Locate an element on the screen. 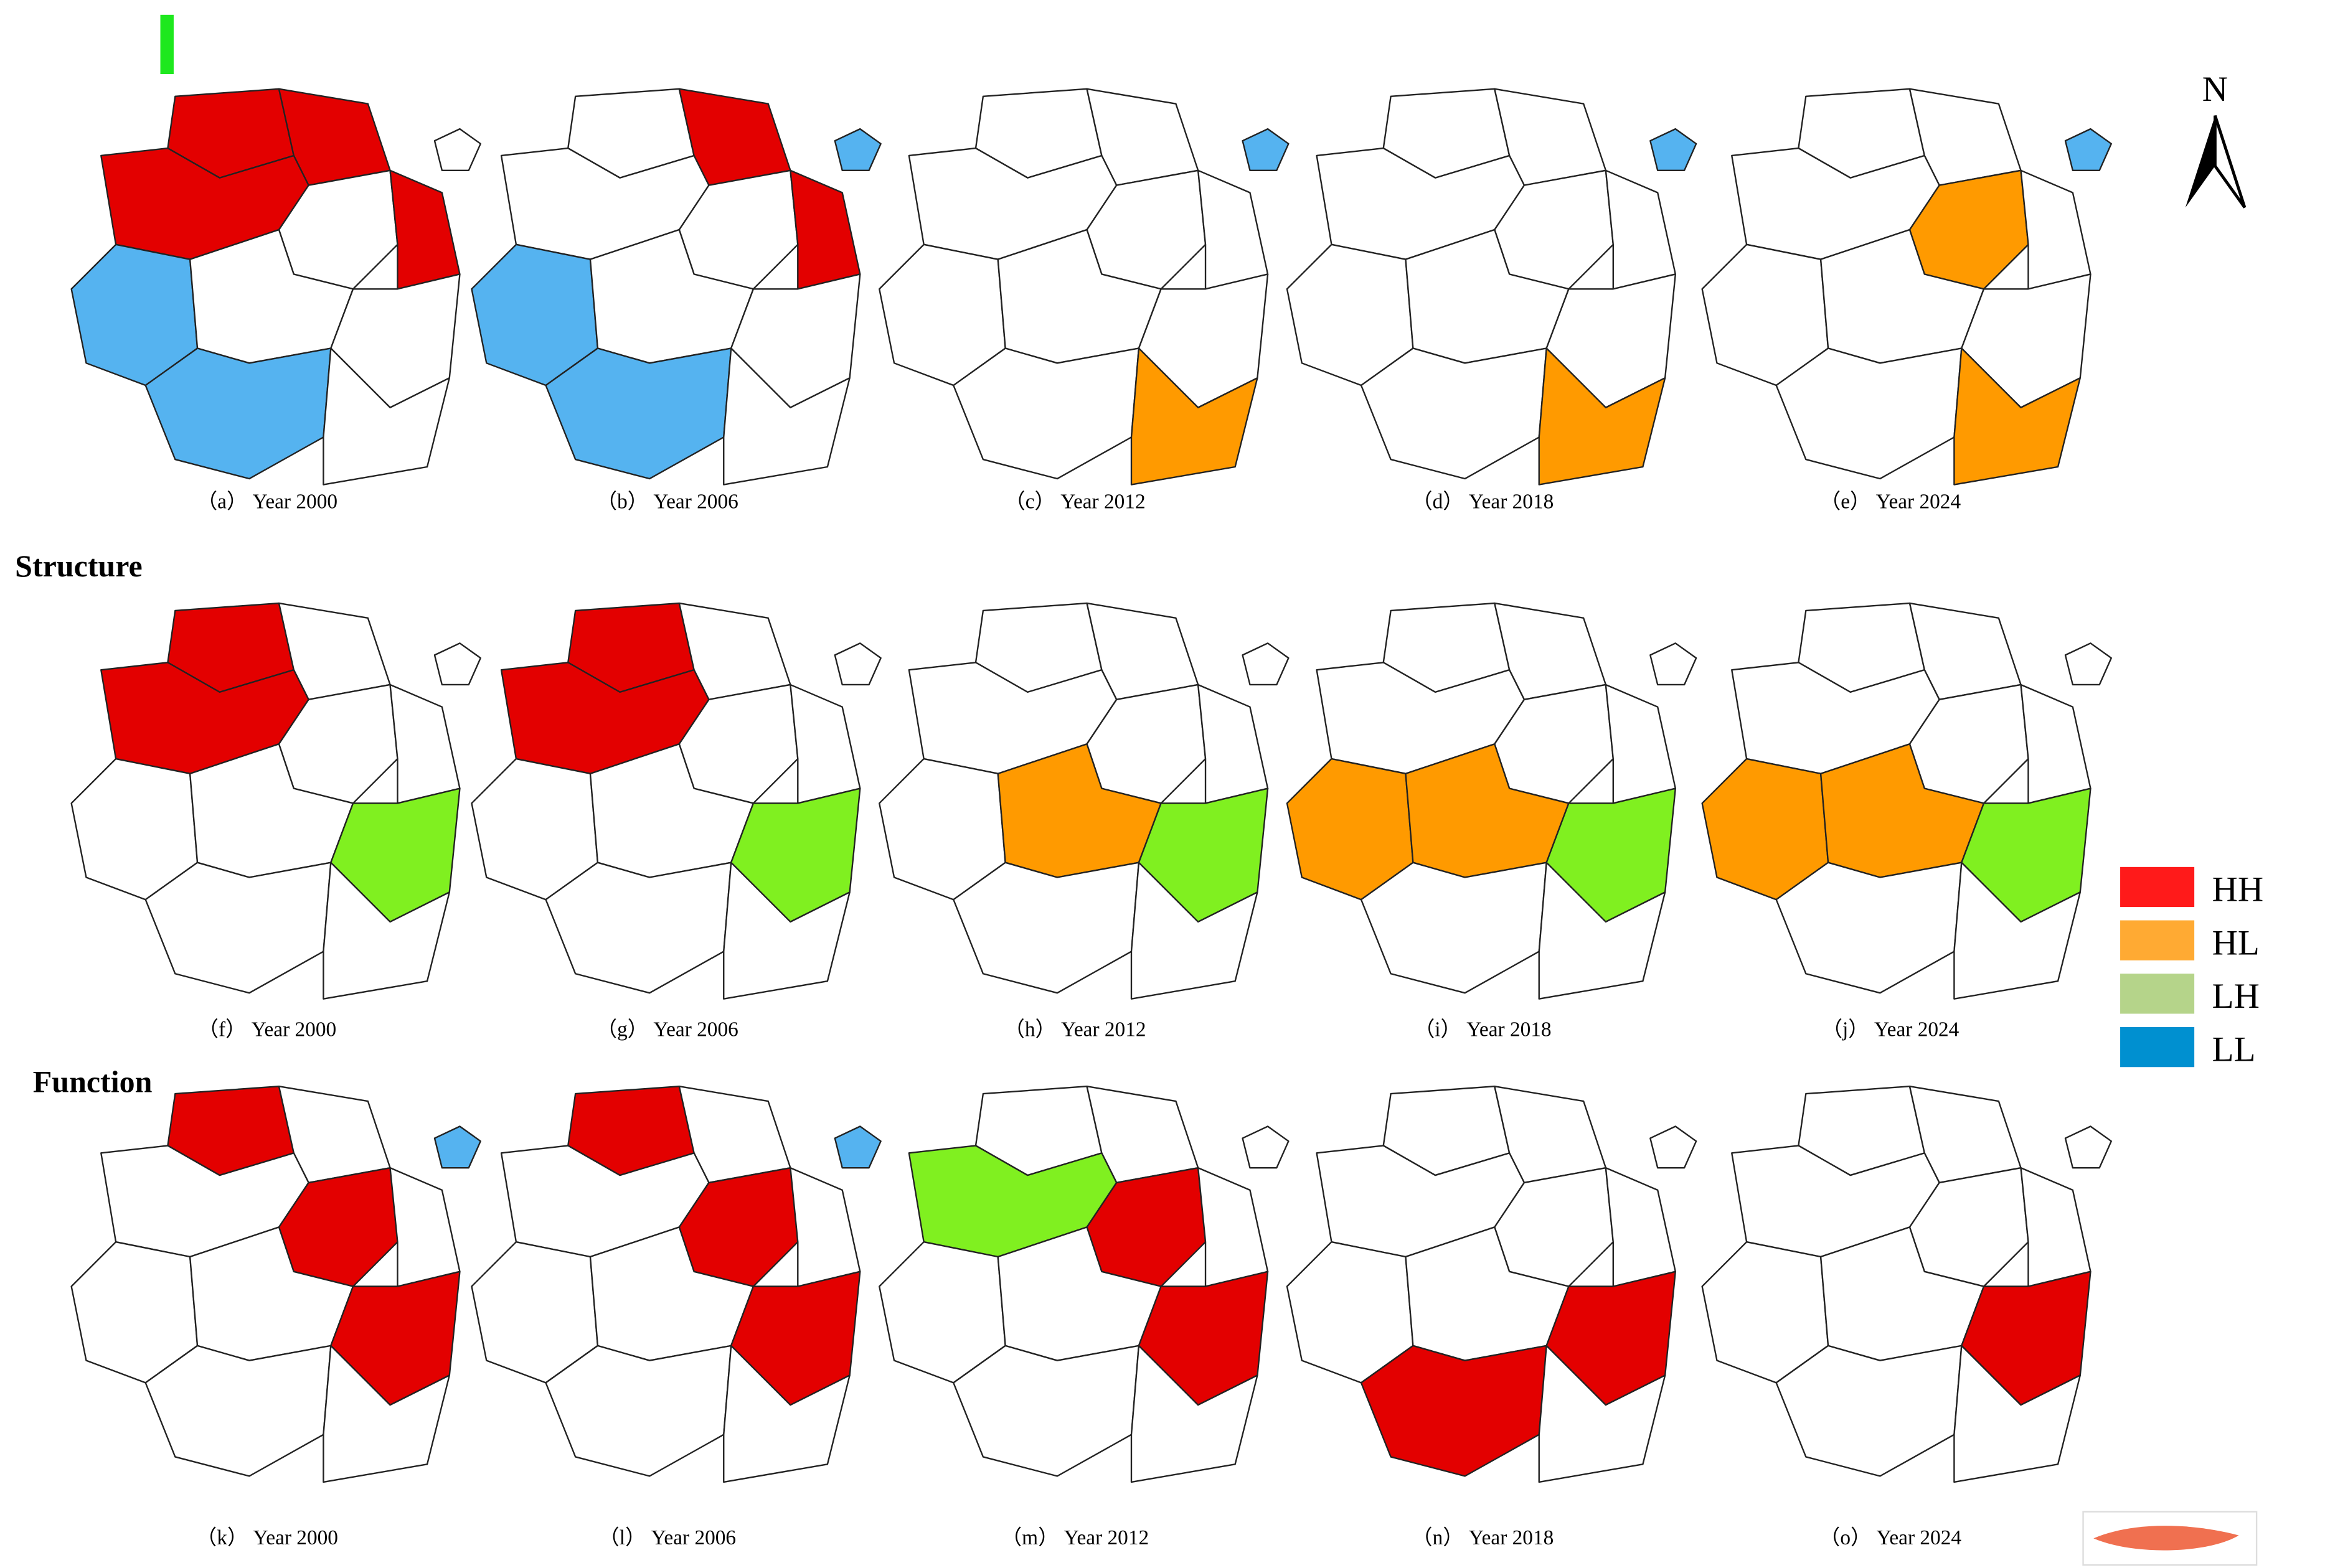  row-label: Function is located at coordinates (93, 1081).